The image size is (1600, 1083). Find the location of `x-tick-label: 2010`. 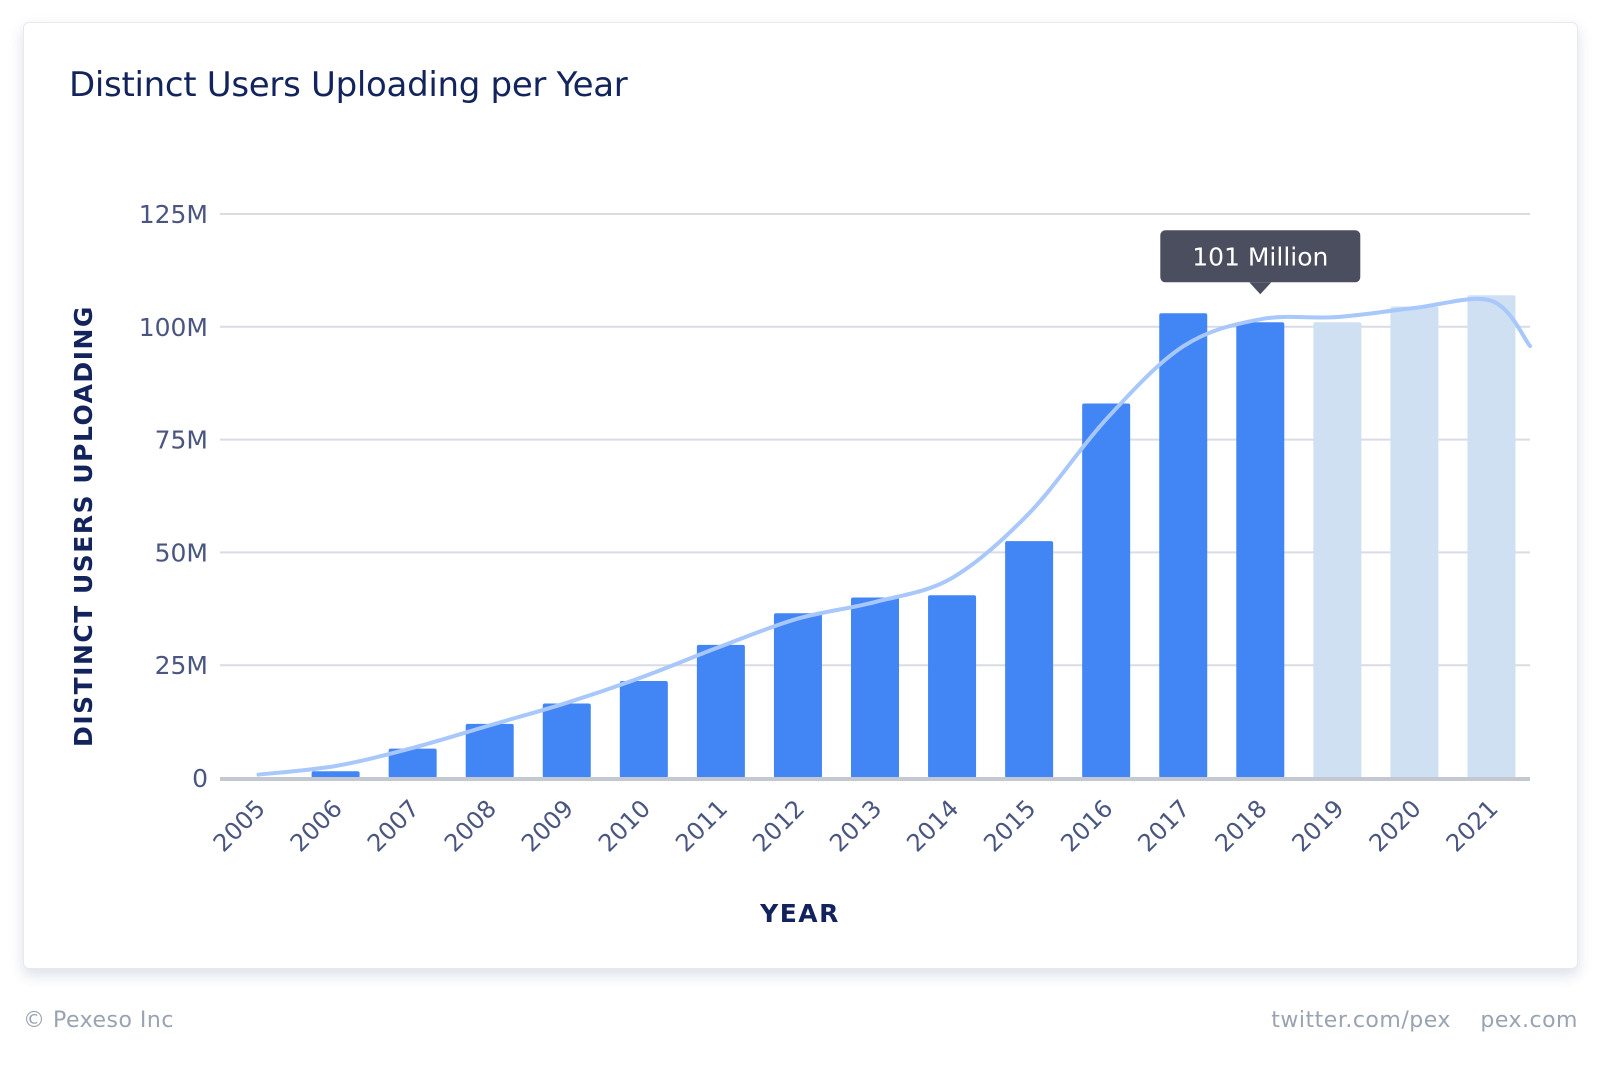

x-tick-label: 2010 is located at coordinates (624, 825).